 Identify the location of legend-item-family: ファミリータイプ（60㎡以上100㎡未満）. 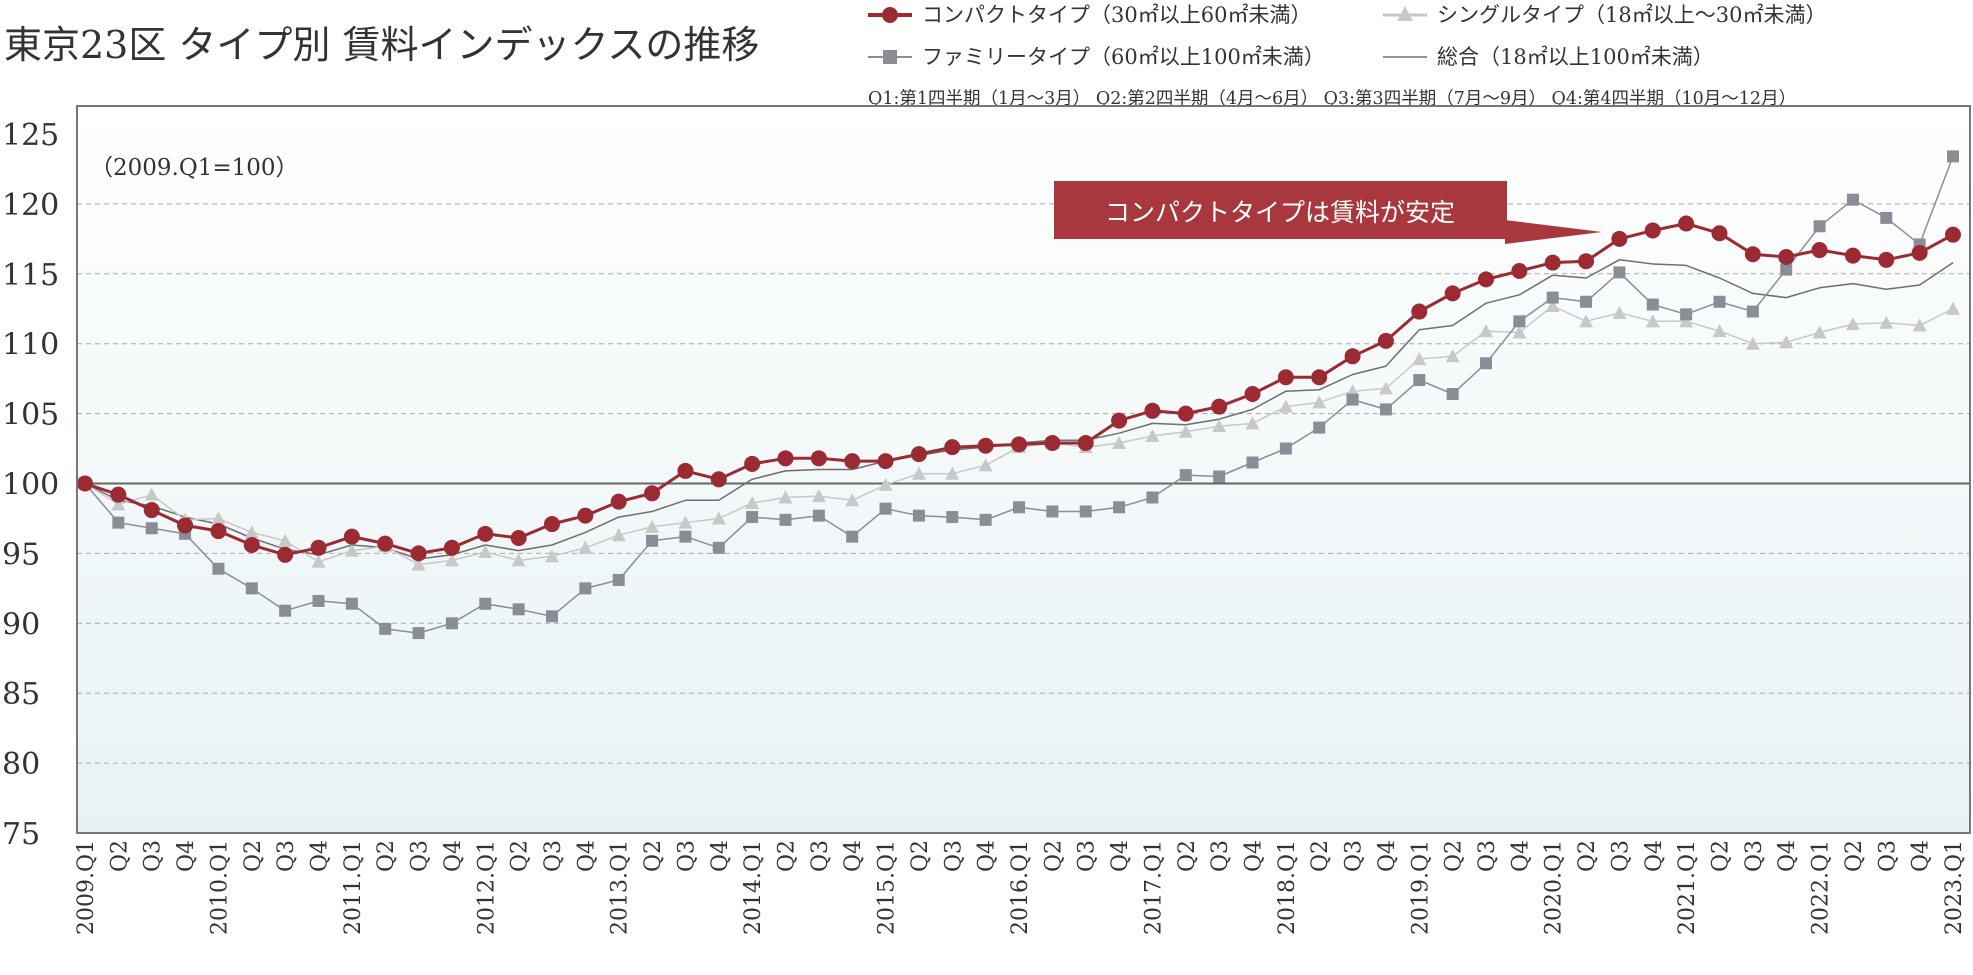
(1096, 57).